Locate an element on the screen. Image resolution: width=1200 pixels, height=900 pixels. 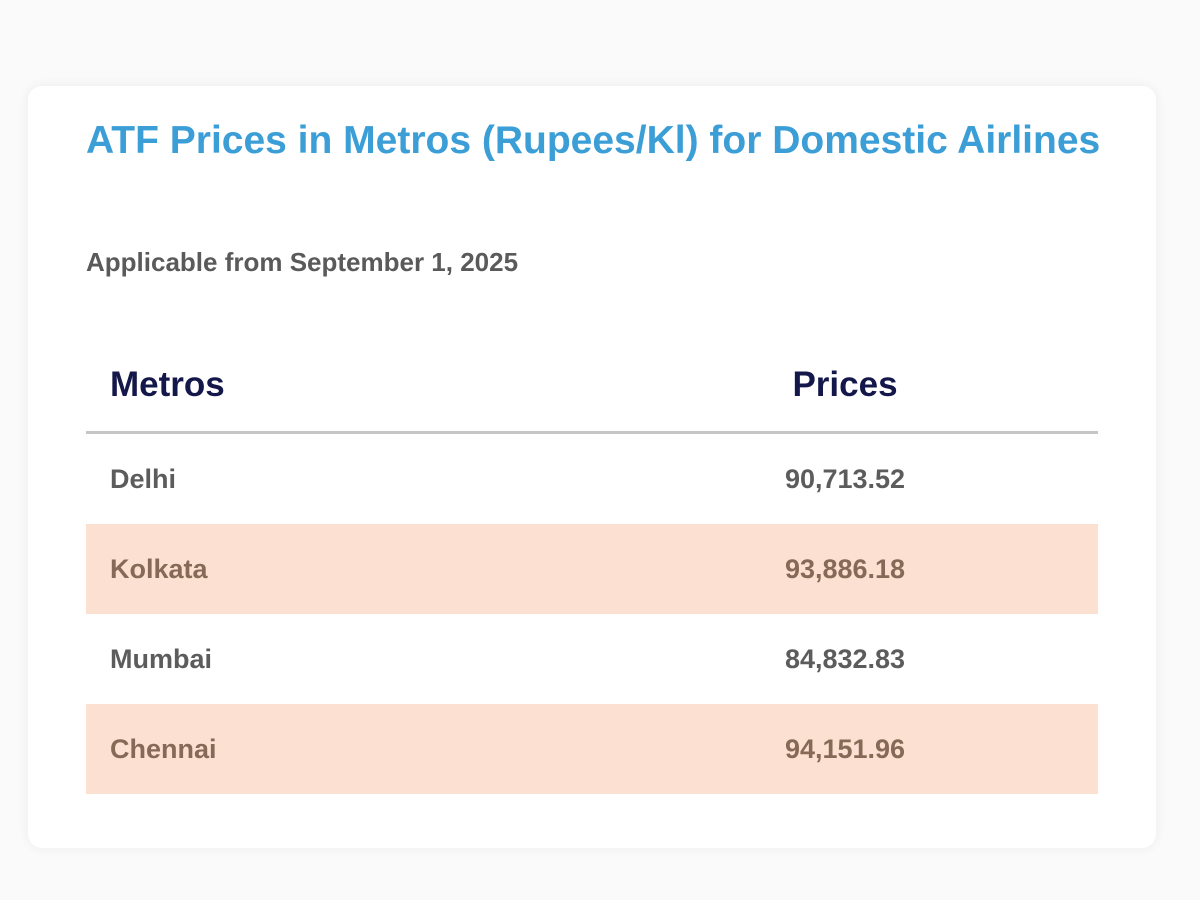
table-row: Kolkata 93,886.18 is located at coordinates (592, 569).